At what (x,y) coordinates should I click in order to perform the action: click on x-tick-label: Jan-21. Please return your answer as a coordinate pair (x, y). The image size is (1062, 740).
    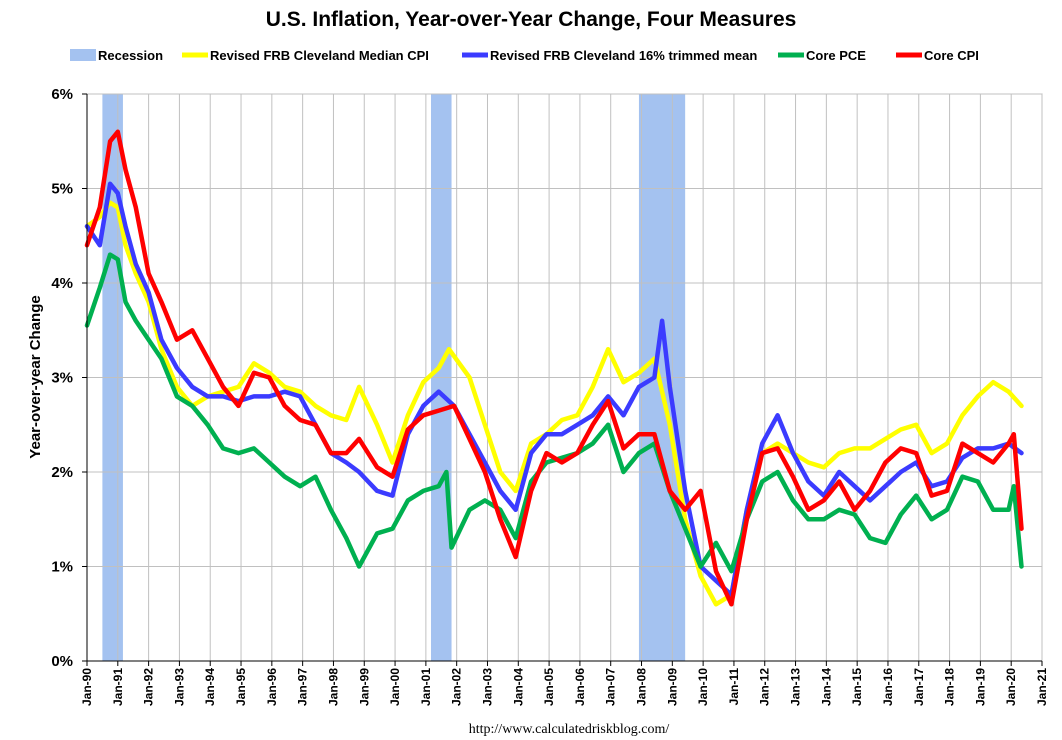
    Looking at the image, I should click on (1042, 687).